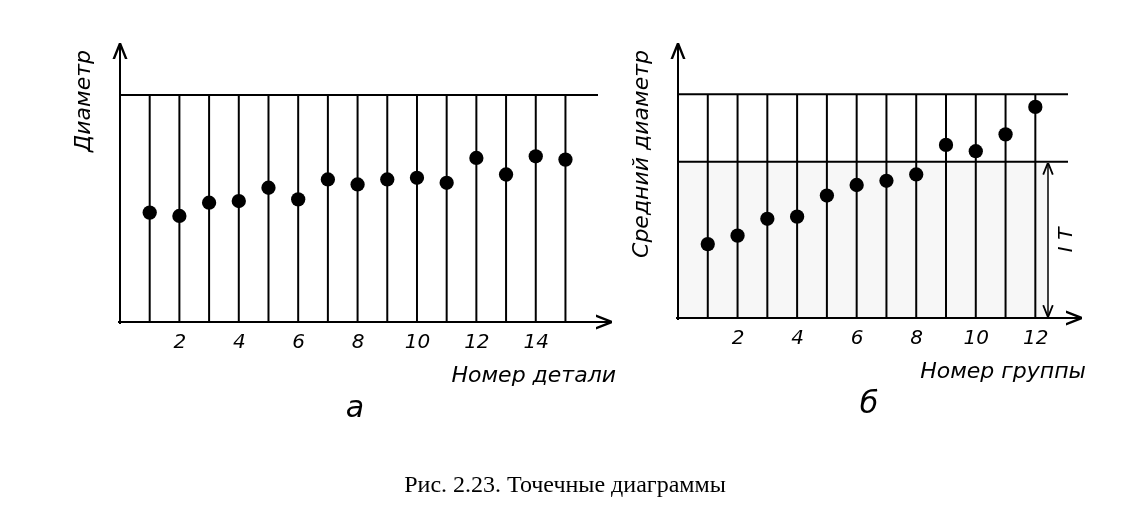  Describe the element at coordinates (869, 402) in the screenshot. I see `text: б` at that location.